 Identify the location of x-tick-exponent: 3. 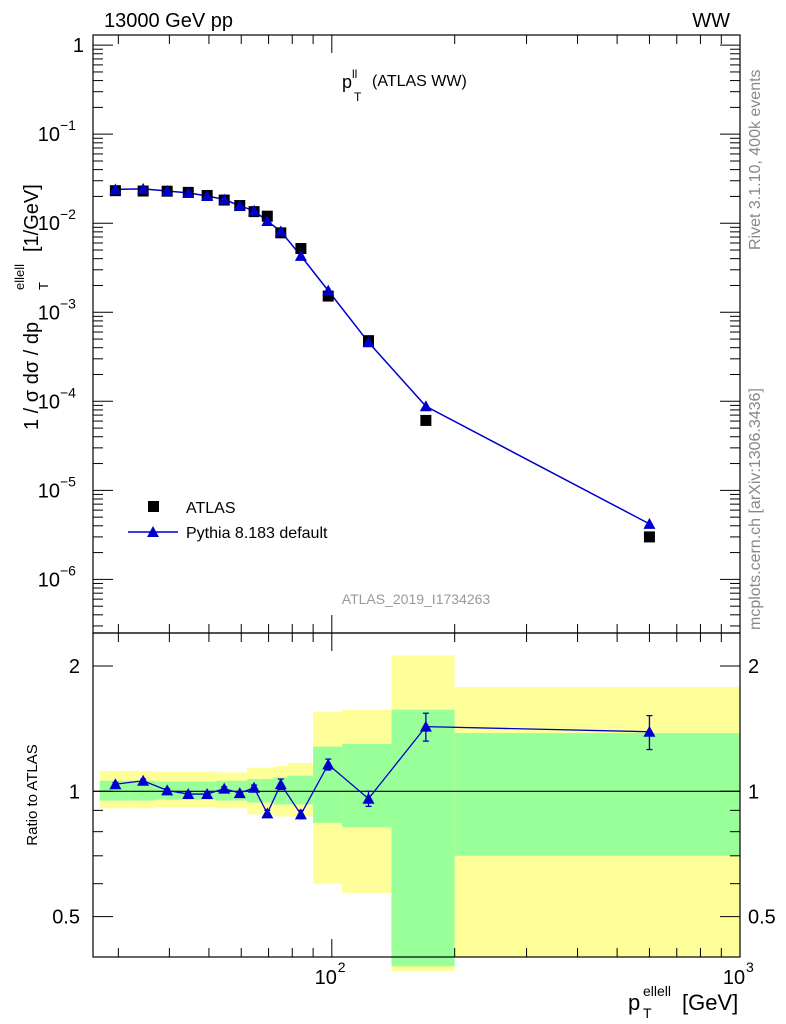
(750, 967).